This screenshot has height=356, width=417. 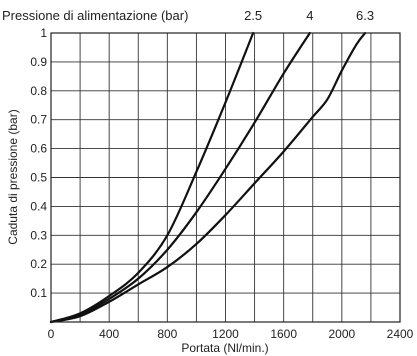 I want to click on y-tick-label: 0.3, so click(x=38, y=235).